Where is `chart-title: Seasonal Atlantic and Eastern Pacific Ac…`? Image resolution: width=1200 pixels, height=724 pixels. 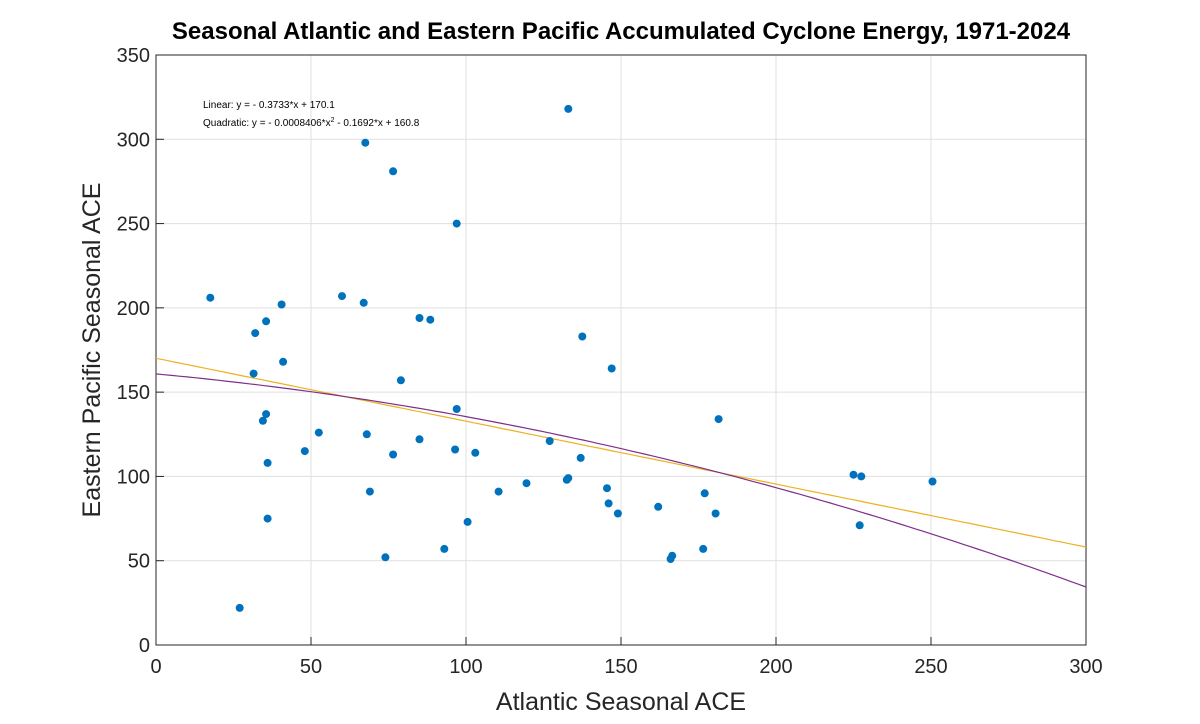
chart-title: Seasonal Atlantic and Eastern Pacific Ac… is located at coordinates (621, 31).